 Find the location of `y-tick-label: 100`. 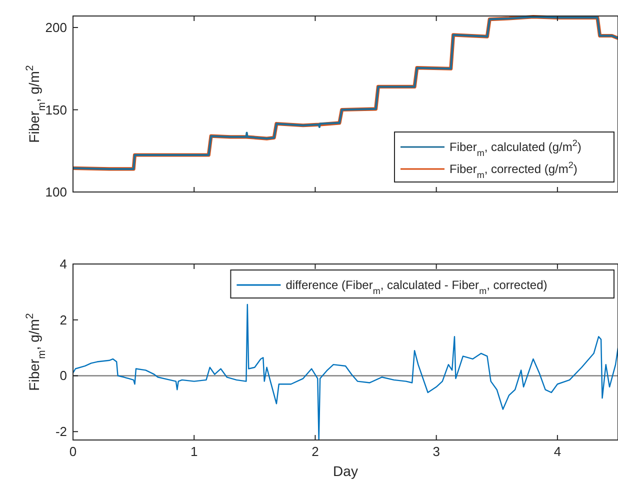

y-tick-label: 100 is located at coordinates (56, 192).